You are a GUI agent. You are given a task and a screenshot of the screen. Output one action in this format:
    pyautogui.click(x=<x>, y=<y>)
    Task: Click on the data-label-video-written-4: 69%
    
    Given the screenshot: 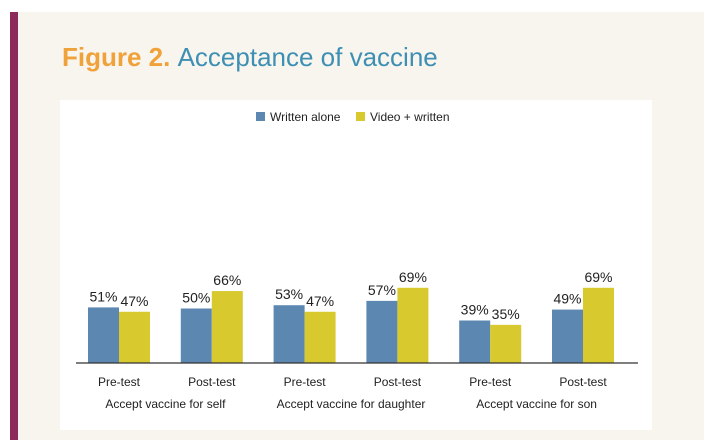 What is the action you would take?
    pyautogui.click(x=413, y=277)
    